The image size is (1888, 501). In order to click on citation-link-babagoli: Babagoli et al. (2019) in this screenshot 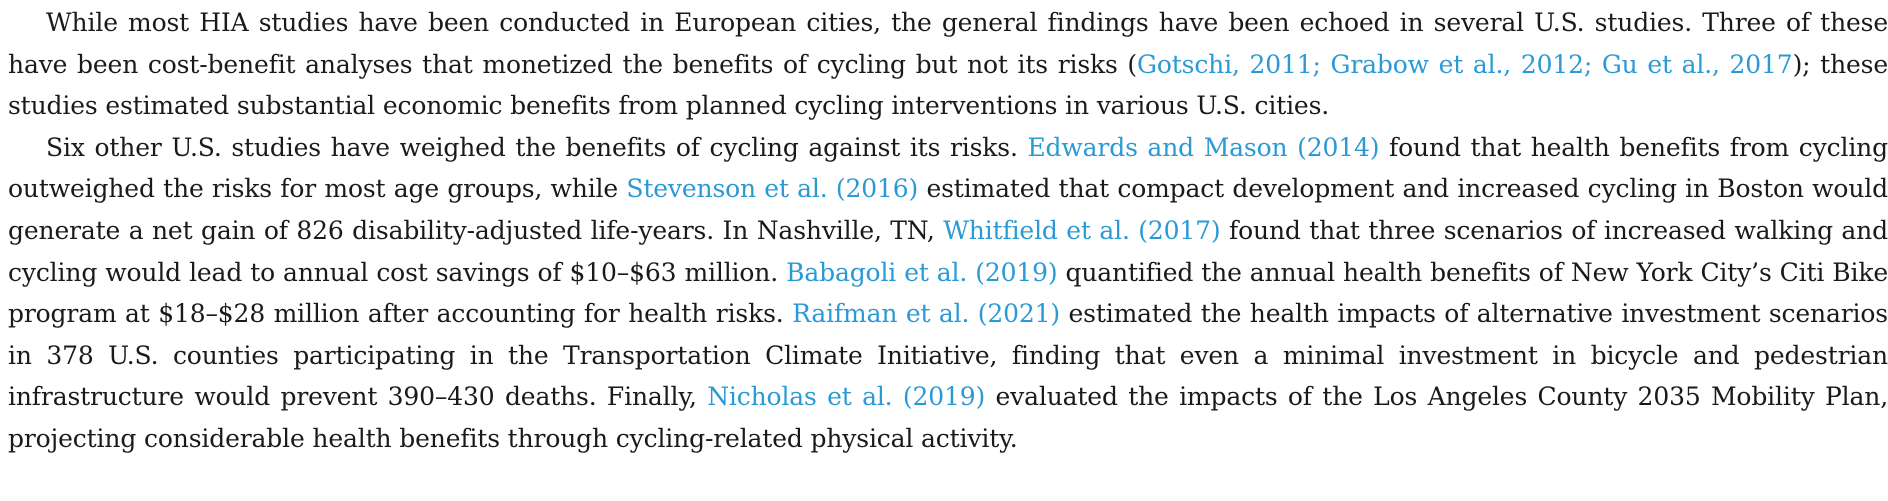, I will do `click(922, 272)`.